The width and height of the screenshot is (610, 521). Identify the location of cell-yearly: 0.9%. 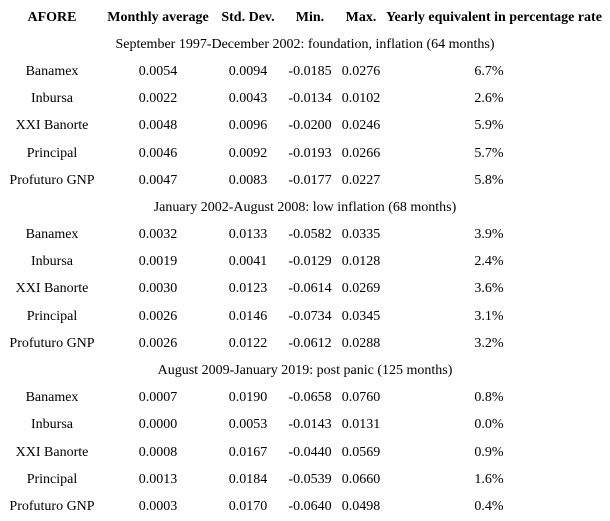
(489, 452).